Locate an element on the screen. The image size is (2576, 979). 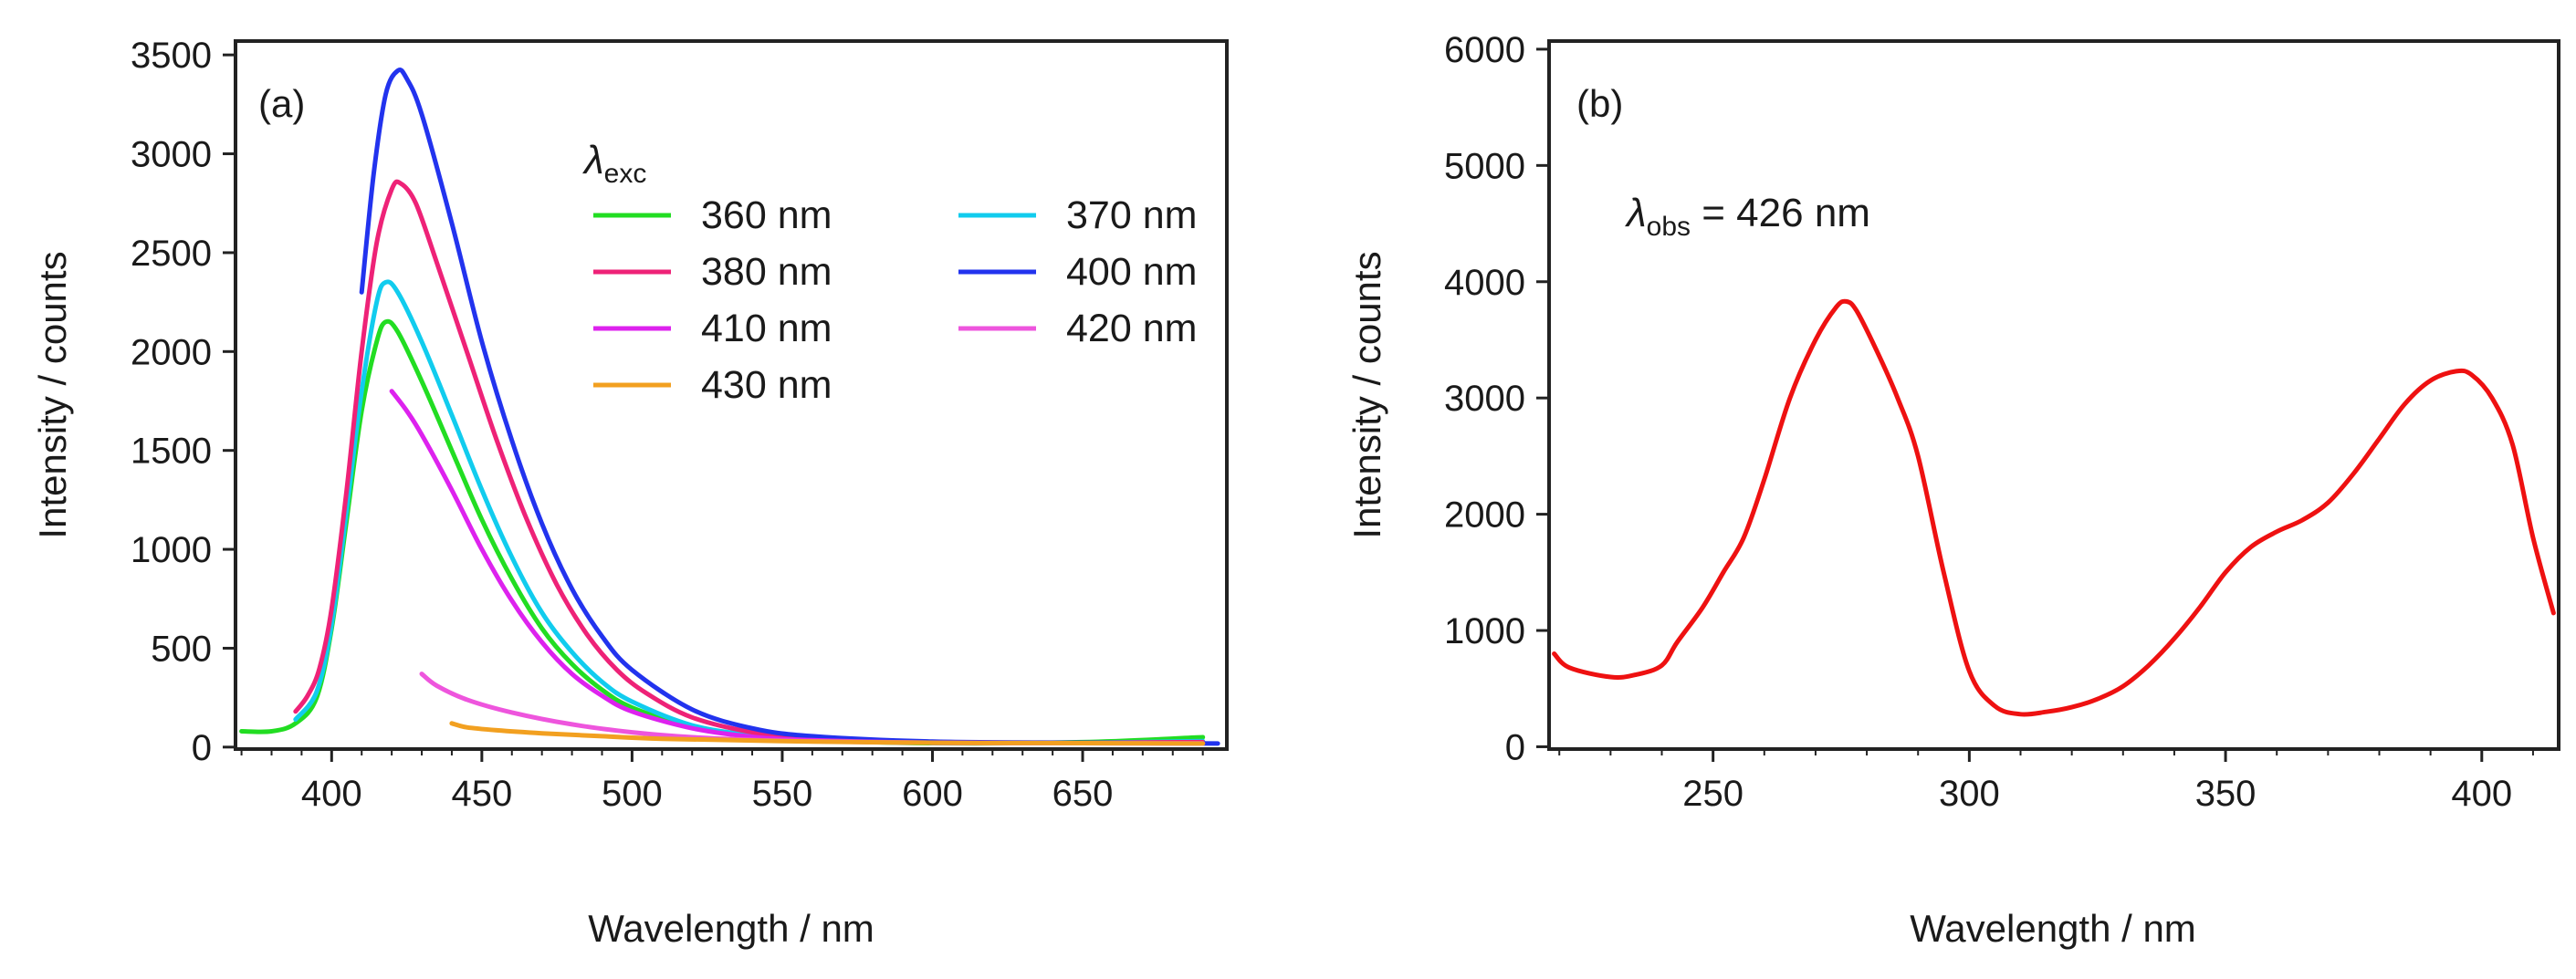
x-tick-label-a-550: 550 is located at coordinates (782, 794).